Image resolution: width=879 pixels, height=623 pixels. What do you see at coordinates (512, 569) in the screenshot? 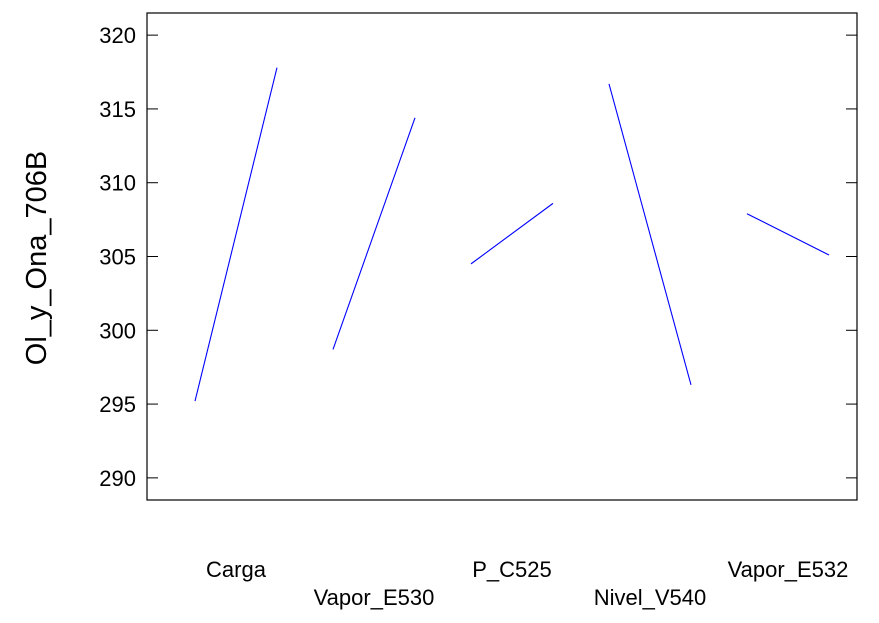
I see `x-category-label: P_C525` at bounding box center [512, 569].